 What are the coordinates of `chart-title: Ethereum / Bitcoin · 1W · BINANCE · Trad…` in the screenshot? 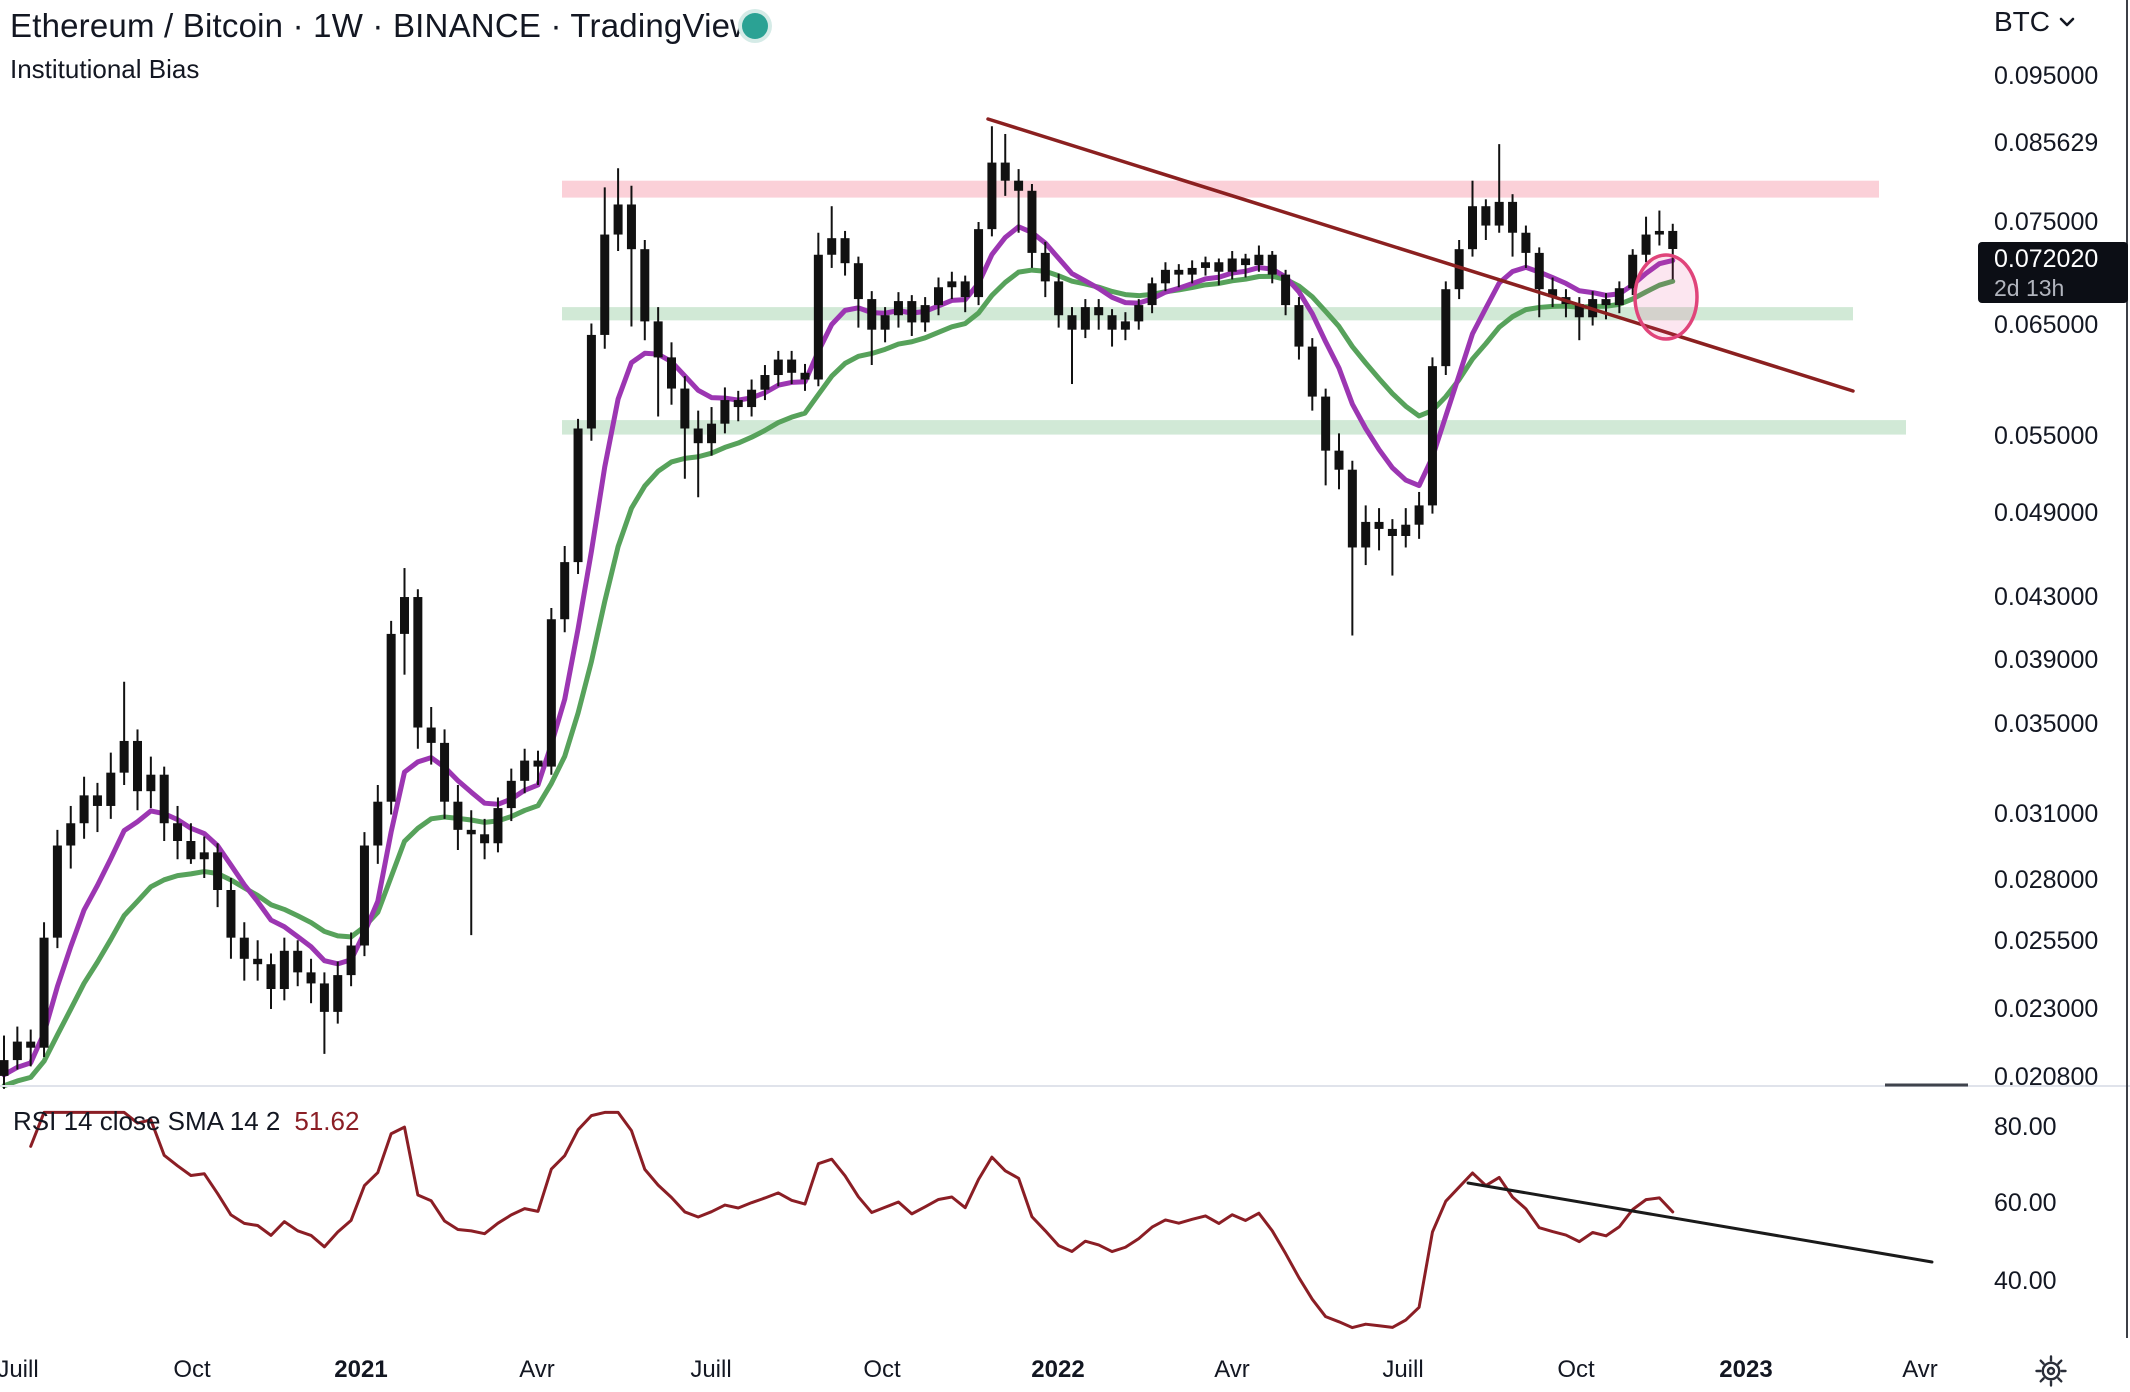 It's located at (382, 25).